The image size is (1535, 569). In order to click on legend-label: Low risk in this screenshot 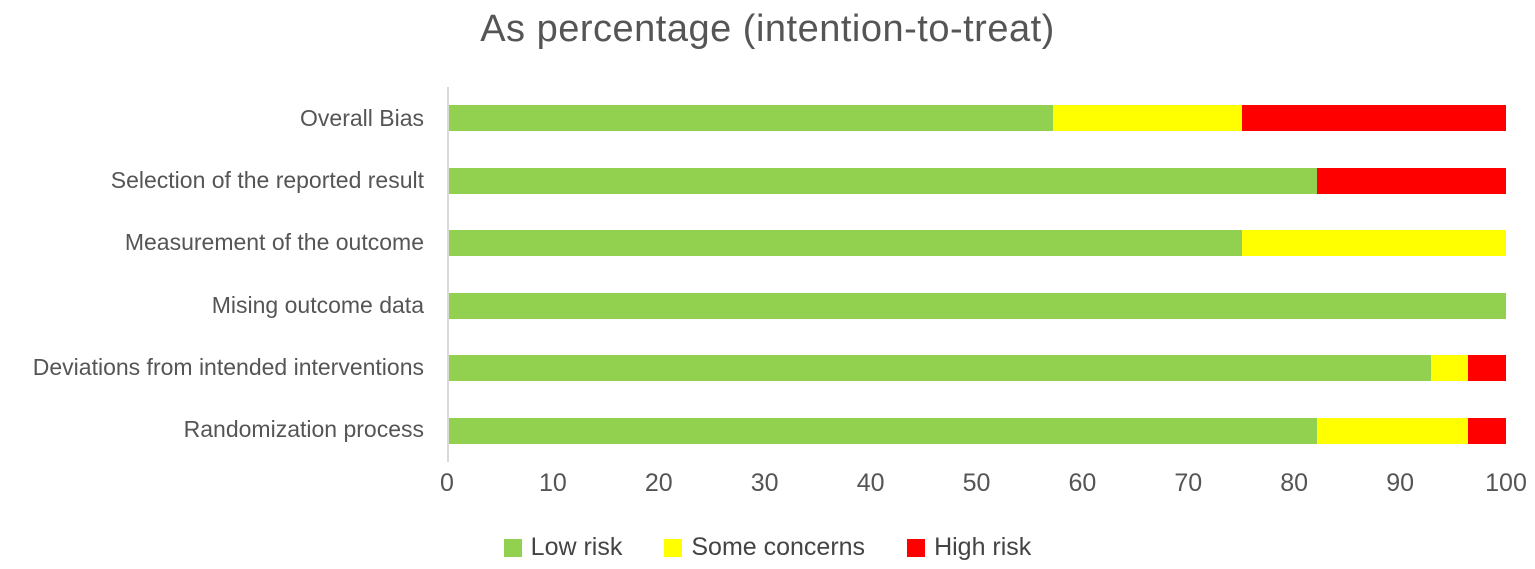, I will do `click(576, 547)`.